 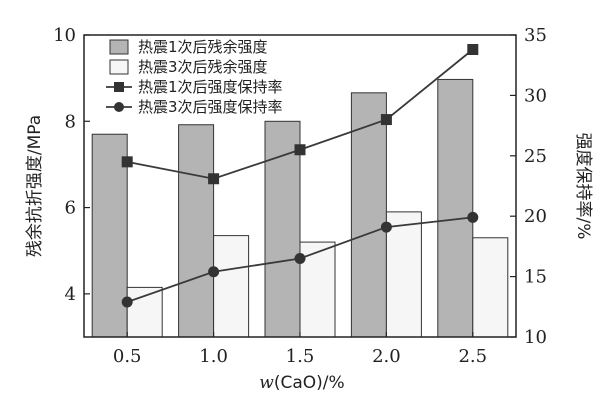 What do you see at coordinates (210, 87) in the screenshot?
I see `legend-label-shock1-retention: 热震1次后强度保持率` at bounding box center [210, 87].